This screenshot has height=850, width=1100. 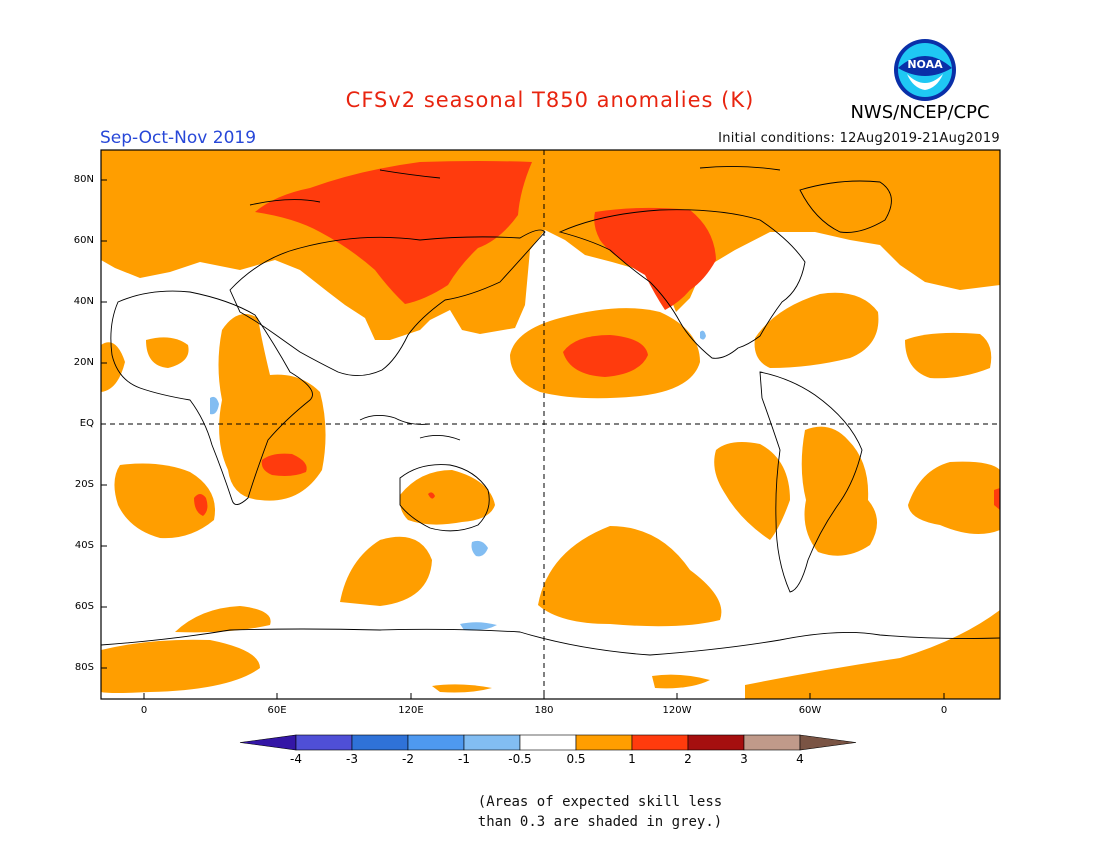 What do you see at coordinates (925, 64) in the screenshot?
I see `noaa-logo-text: NOAA` at bounding box center [925, 64].